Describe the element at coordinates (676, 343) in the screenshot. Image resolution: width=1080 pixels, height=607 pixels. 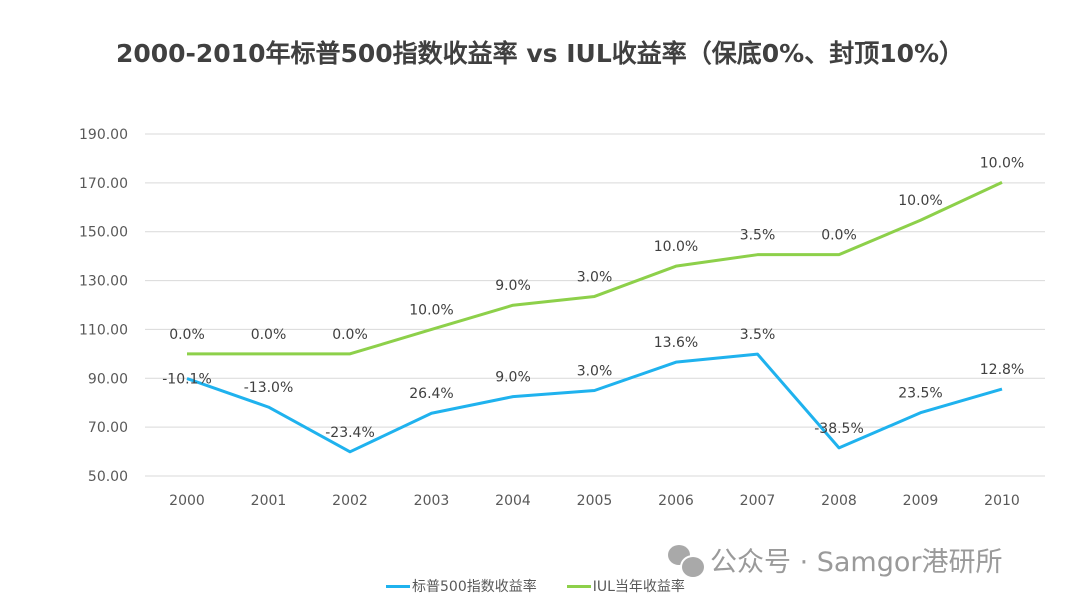
I see `data-label: 13.6%` at that location.